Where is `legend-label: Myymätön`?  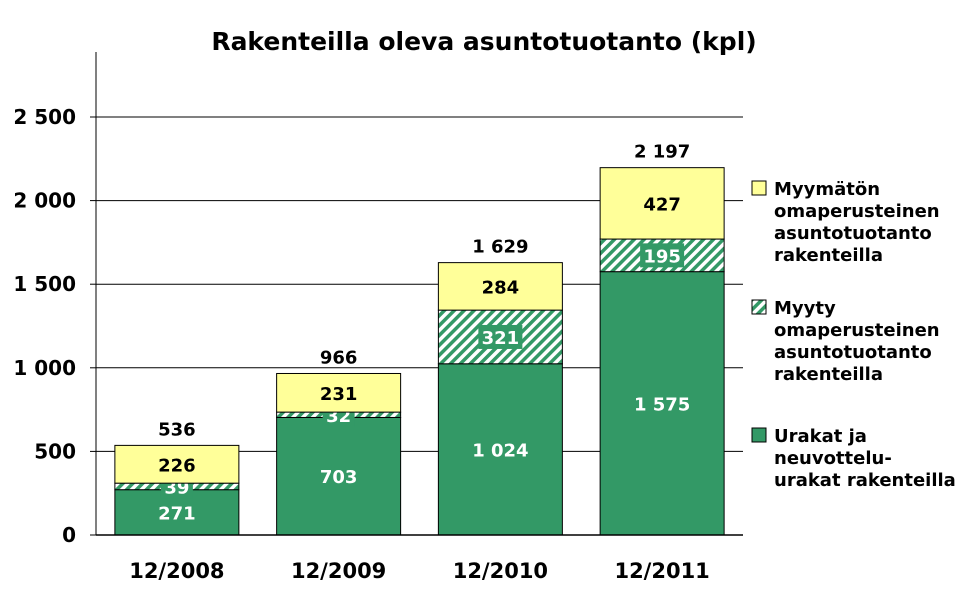 legend-label: Myymätön is located at coordinates (827, 189).